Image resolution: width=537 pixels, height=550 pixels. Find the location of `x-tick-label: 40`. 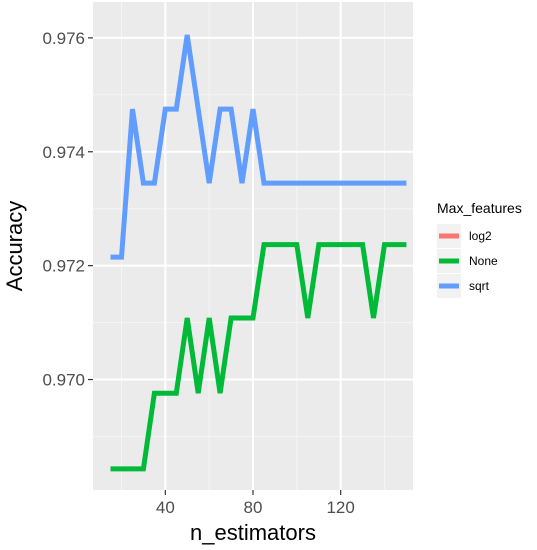

x-tick-label: 40 is located at coordinates (165, 507).